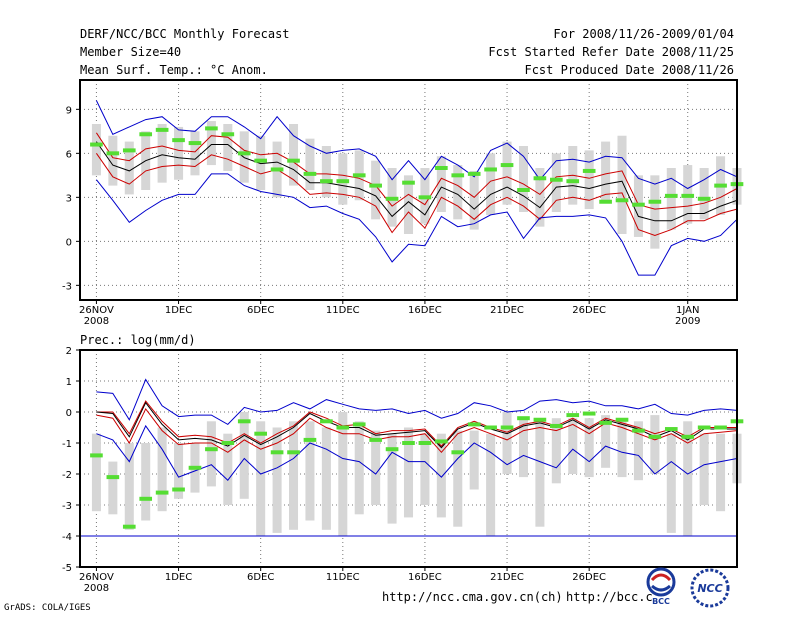 This screenshot has width=800, height=618. What do you see at coordinates (69, 198) in the screenshot?
I see `temp-ytick-label: 3` at bounding box center [69, 198].